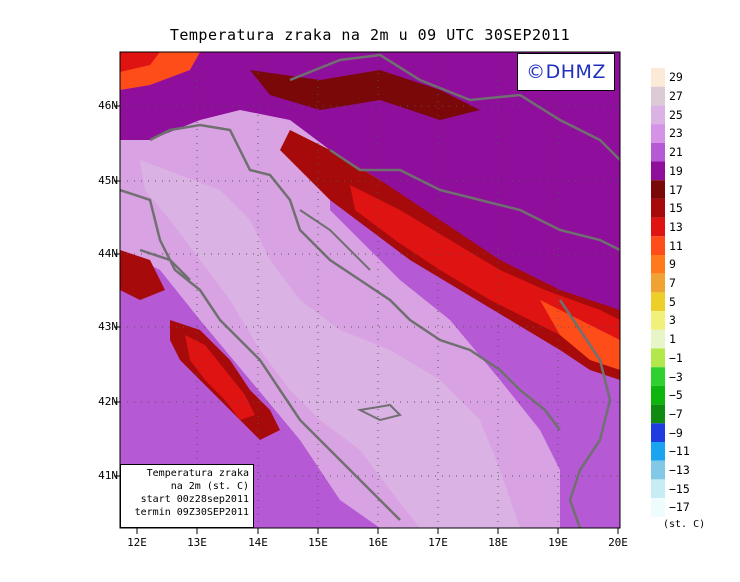 This screenshot has height=582, width=740. I want to click on legend-label: 29, so click(676, 77).